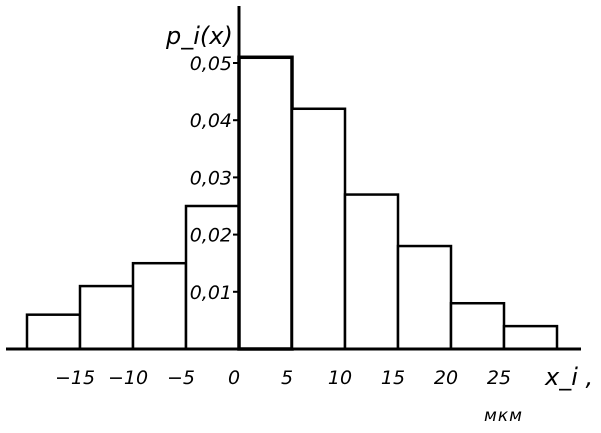 This screenshot has width=601, height=433. What do you see at coordinates (287, 378) in the screenshot?
I see `x-tick-label: 5` at bounding box center [287, 378].